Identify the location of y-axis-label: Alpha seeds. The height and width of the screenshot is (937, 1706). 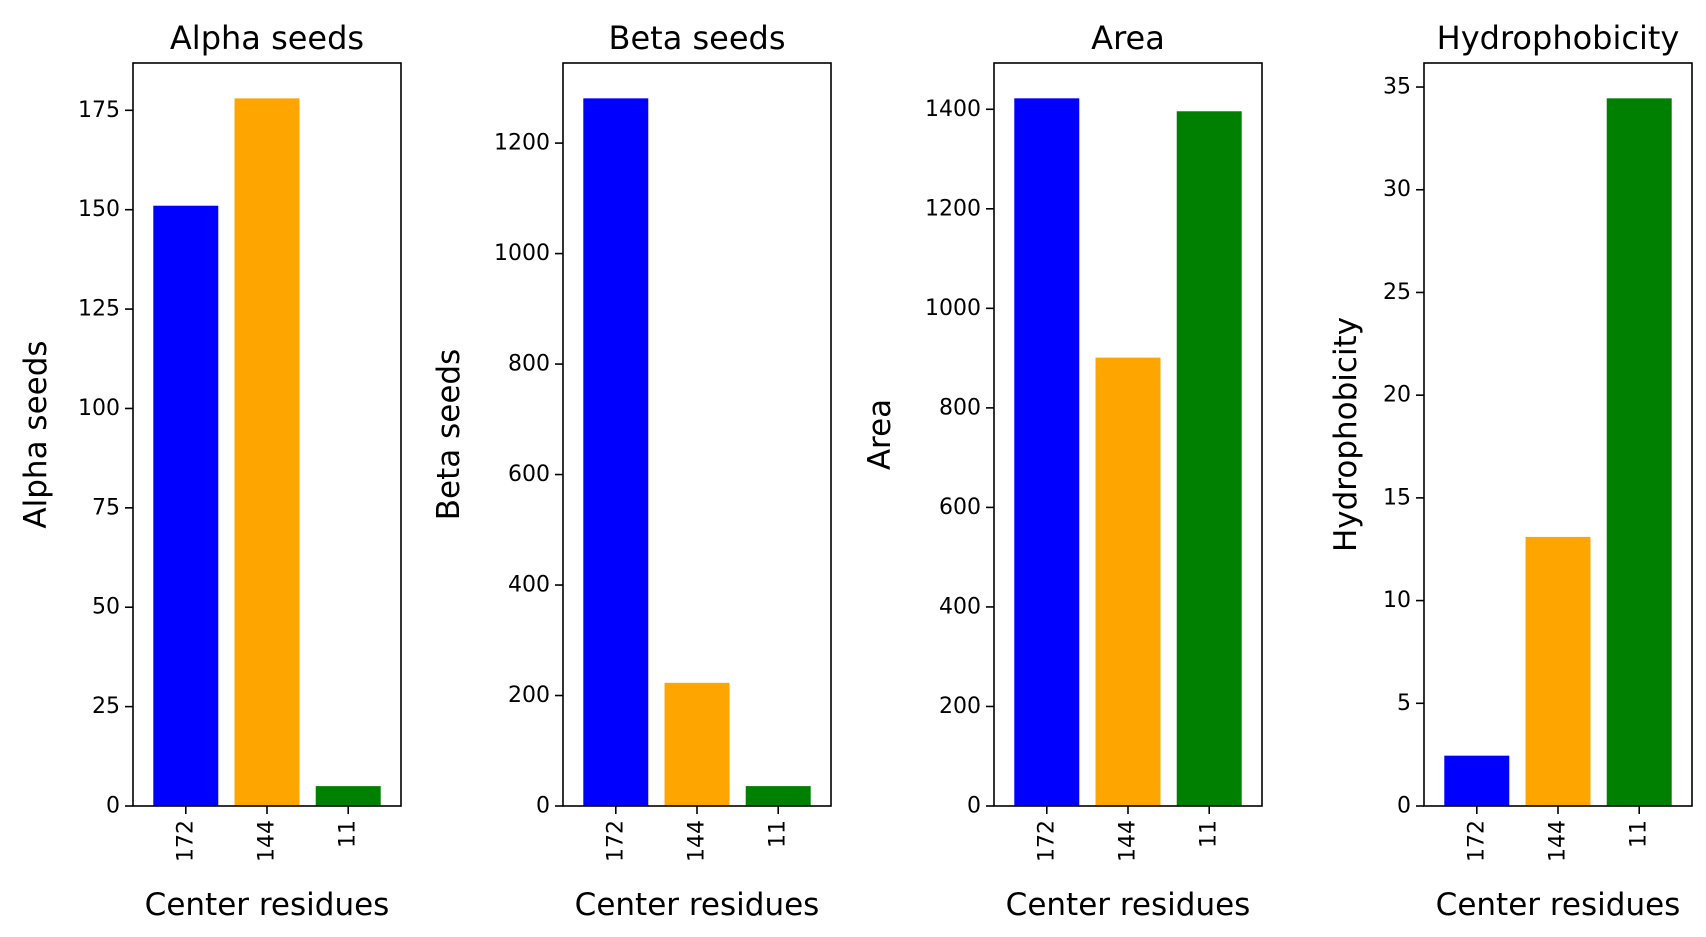
(36, 434).